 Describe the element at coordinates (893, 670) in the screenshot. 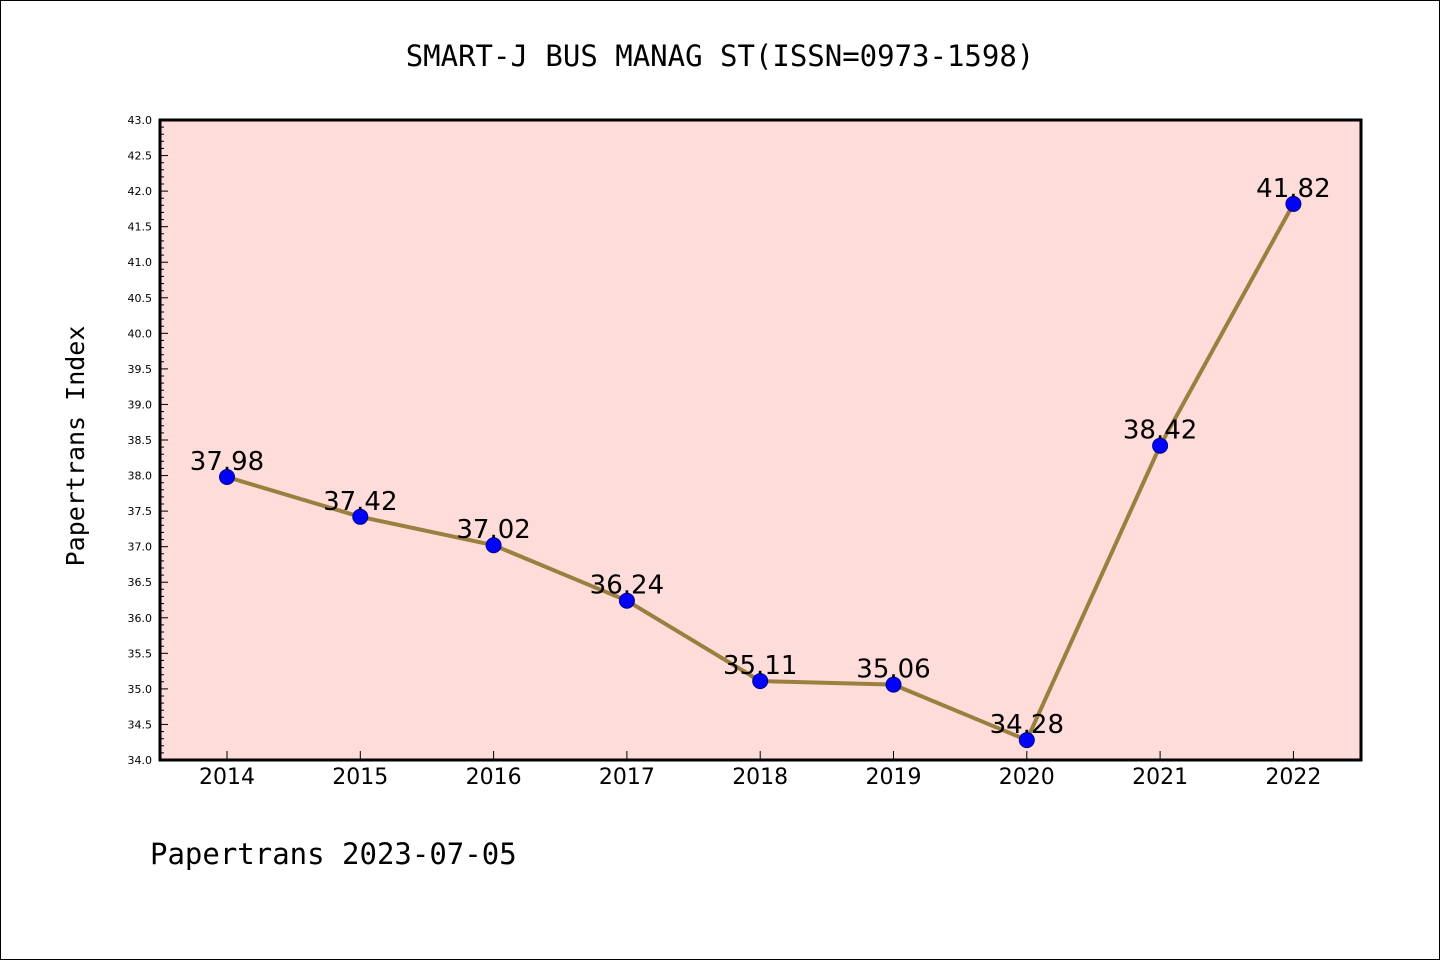

I see `data-label: 35.06` at that location.